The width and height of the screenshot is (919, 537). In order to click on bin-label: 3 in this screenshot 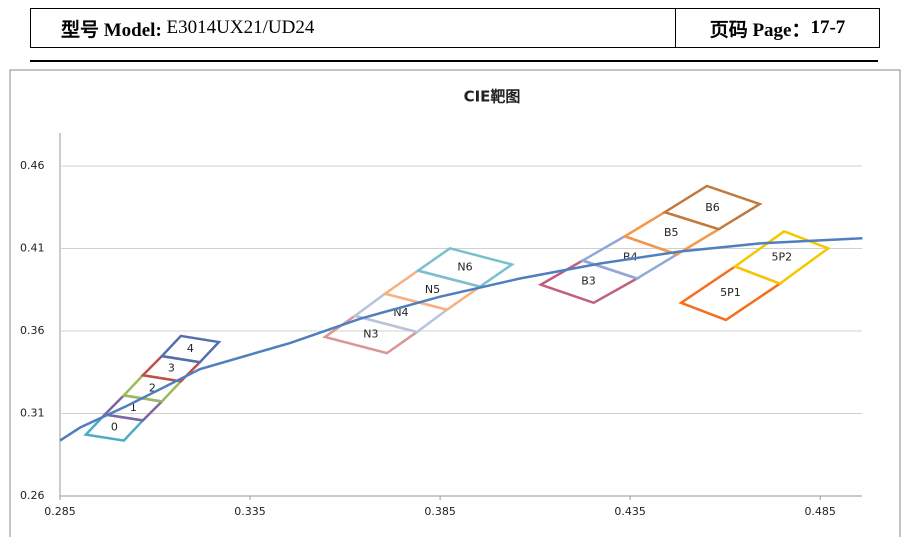, I will do `click(171, 368)`.